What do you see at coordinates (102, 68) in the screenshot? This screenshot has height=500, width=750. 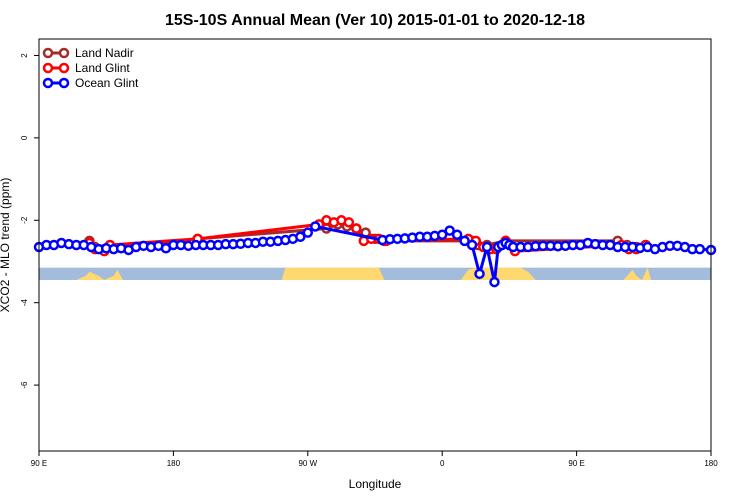 I see `legend-label: Land Glint` at bounding box center [102, 68].